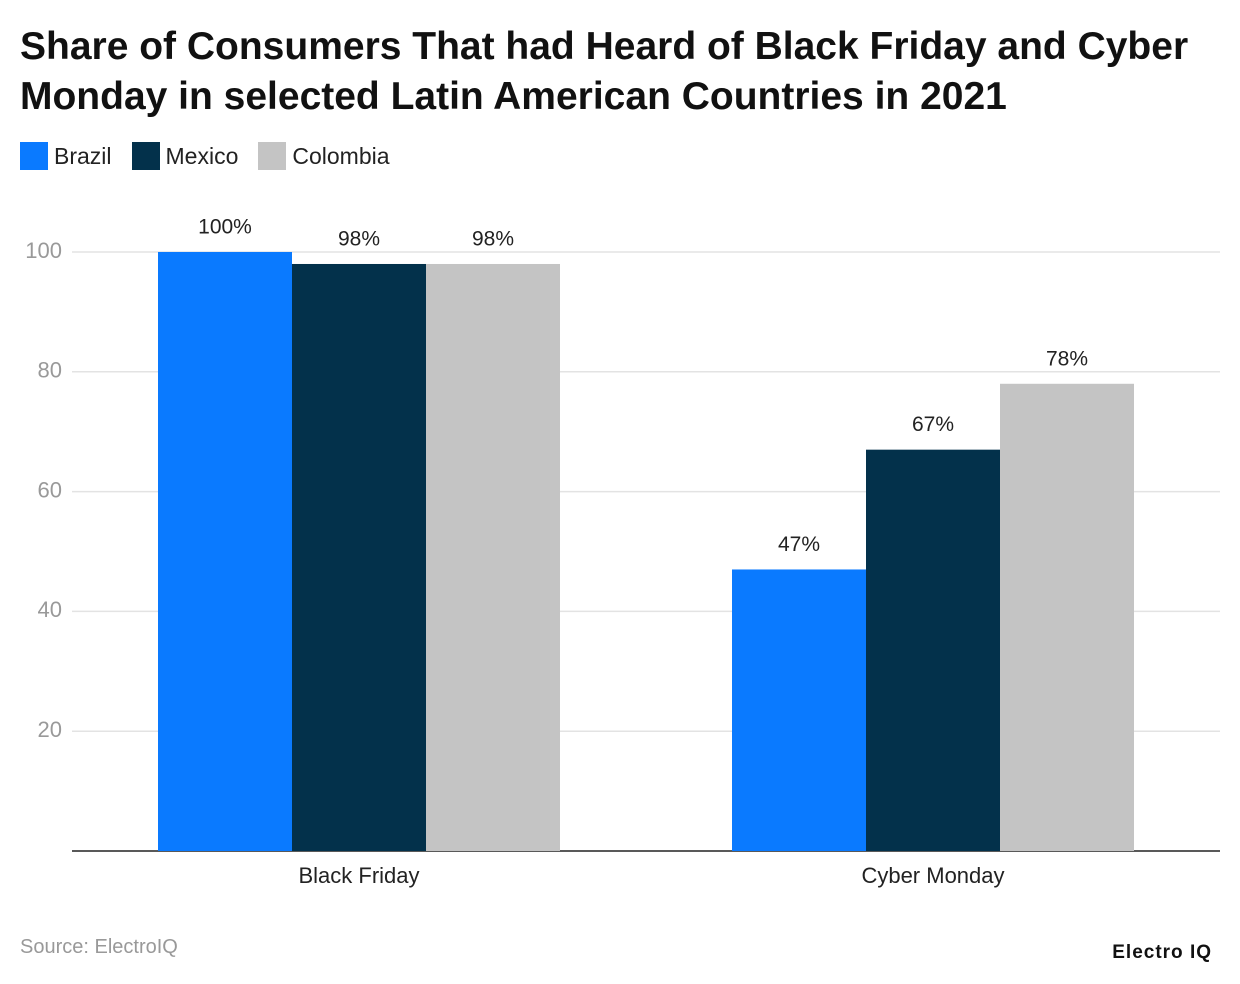 Image resolution: width=1240 pixels, height=984 pixels. I want to click on value-label: 67%, so click(933, 424).